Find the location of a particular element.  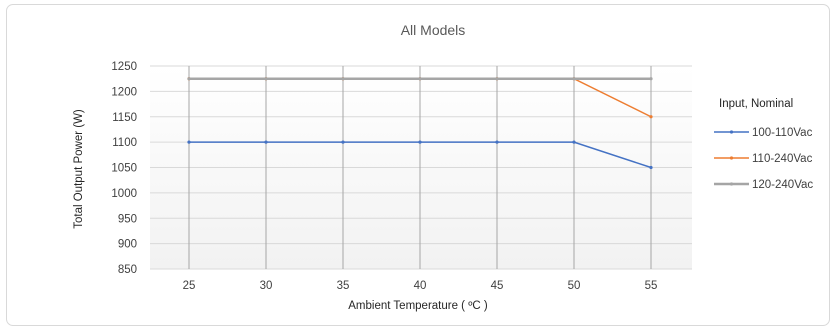

legend-marker-110-240Vac is located at coordinates (731, 158).